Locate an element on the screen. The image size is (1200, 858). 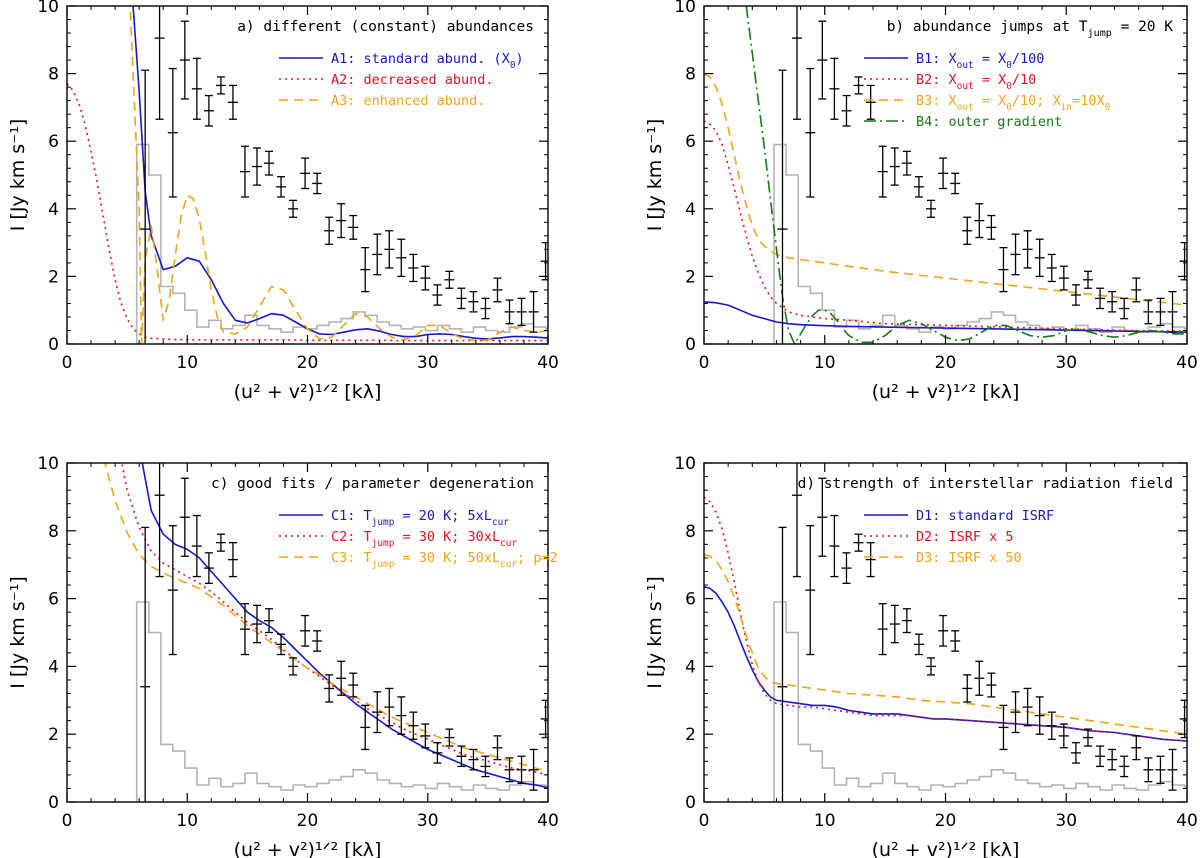
panel-title: c) good fits / parameter degeneration is located at coordinates (372, 484).